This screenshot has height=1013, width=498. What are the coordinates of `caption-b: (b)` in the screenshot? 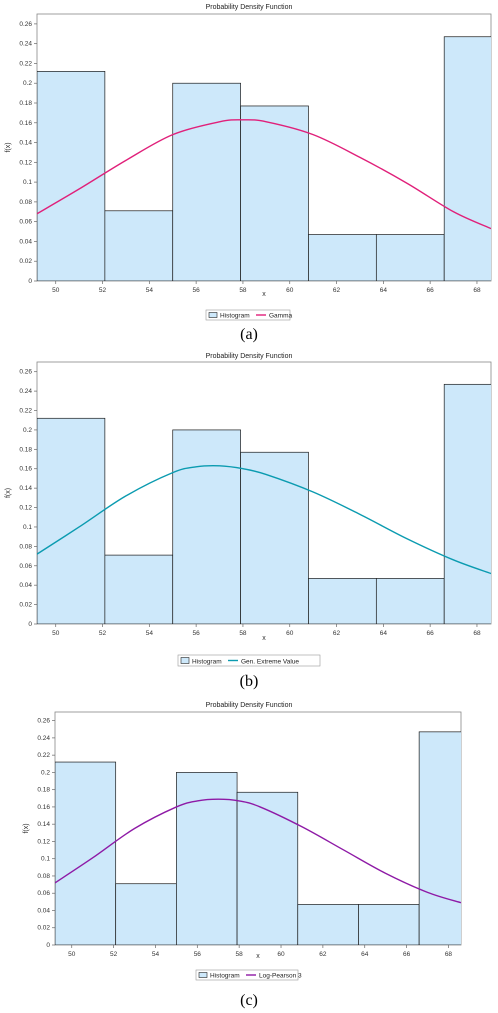 It's located at (249, 681).